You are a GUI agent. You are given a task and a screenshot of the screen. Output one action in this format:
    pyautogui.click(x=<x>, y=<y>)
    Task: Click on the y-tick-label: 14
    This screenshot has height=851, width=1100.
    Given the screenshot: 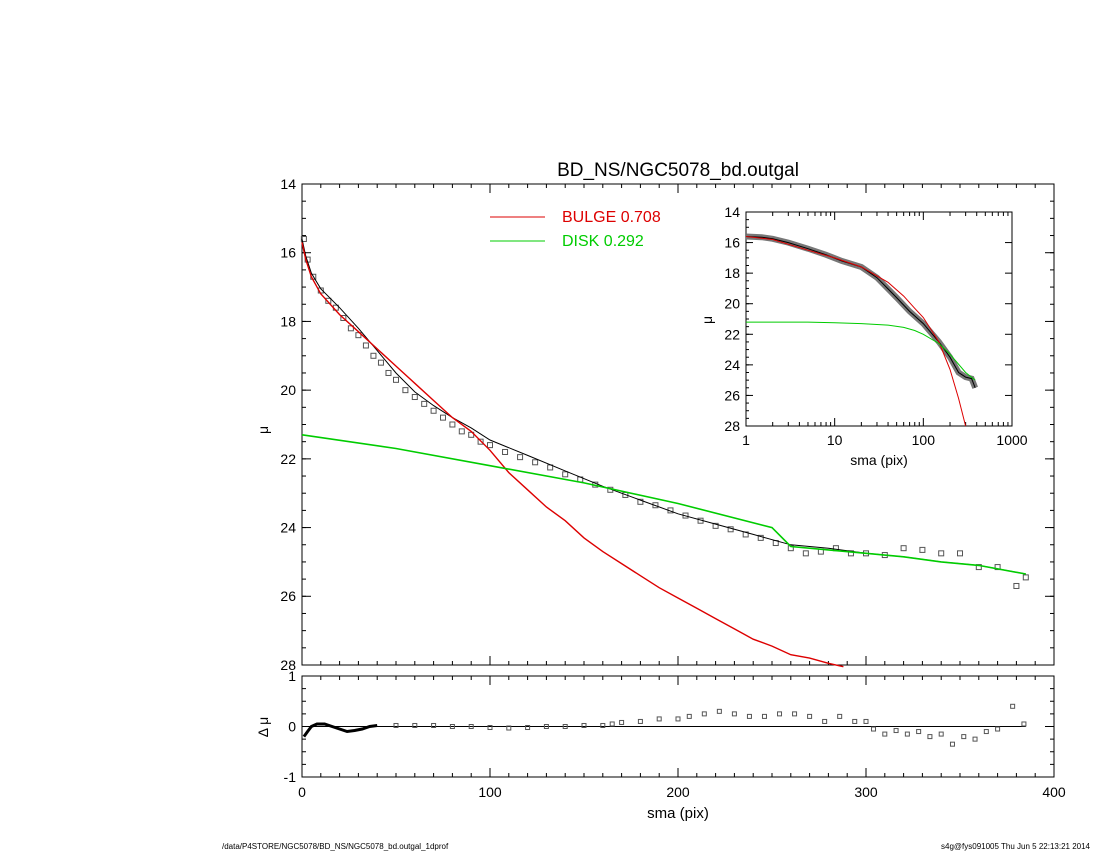 What is the action you would take?
    pyautogui.click(x=288, y=184)
    